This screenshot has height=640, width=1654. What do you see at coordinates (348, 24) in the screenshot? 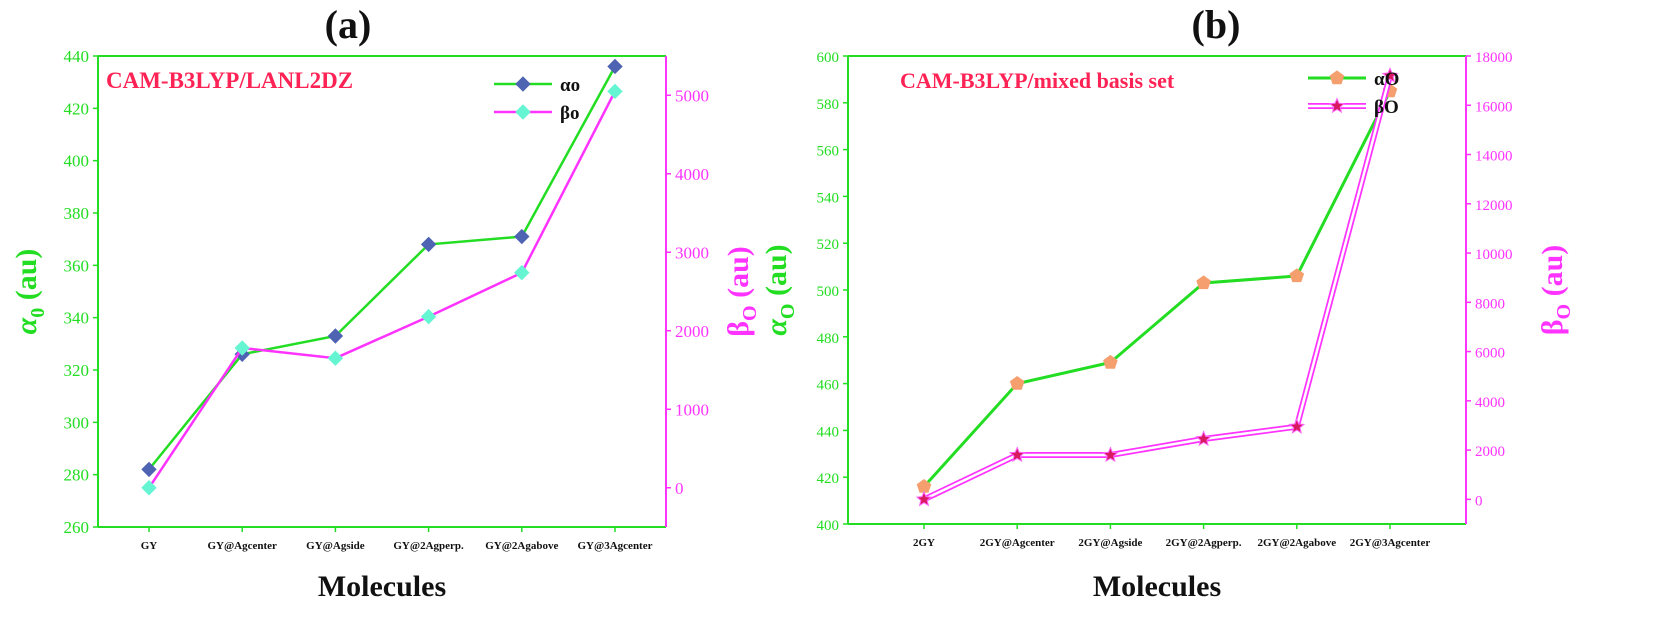
I see `panel-label: (a)` at bounding box center [348, 24].